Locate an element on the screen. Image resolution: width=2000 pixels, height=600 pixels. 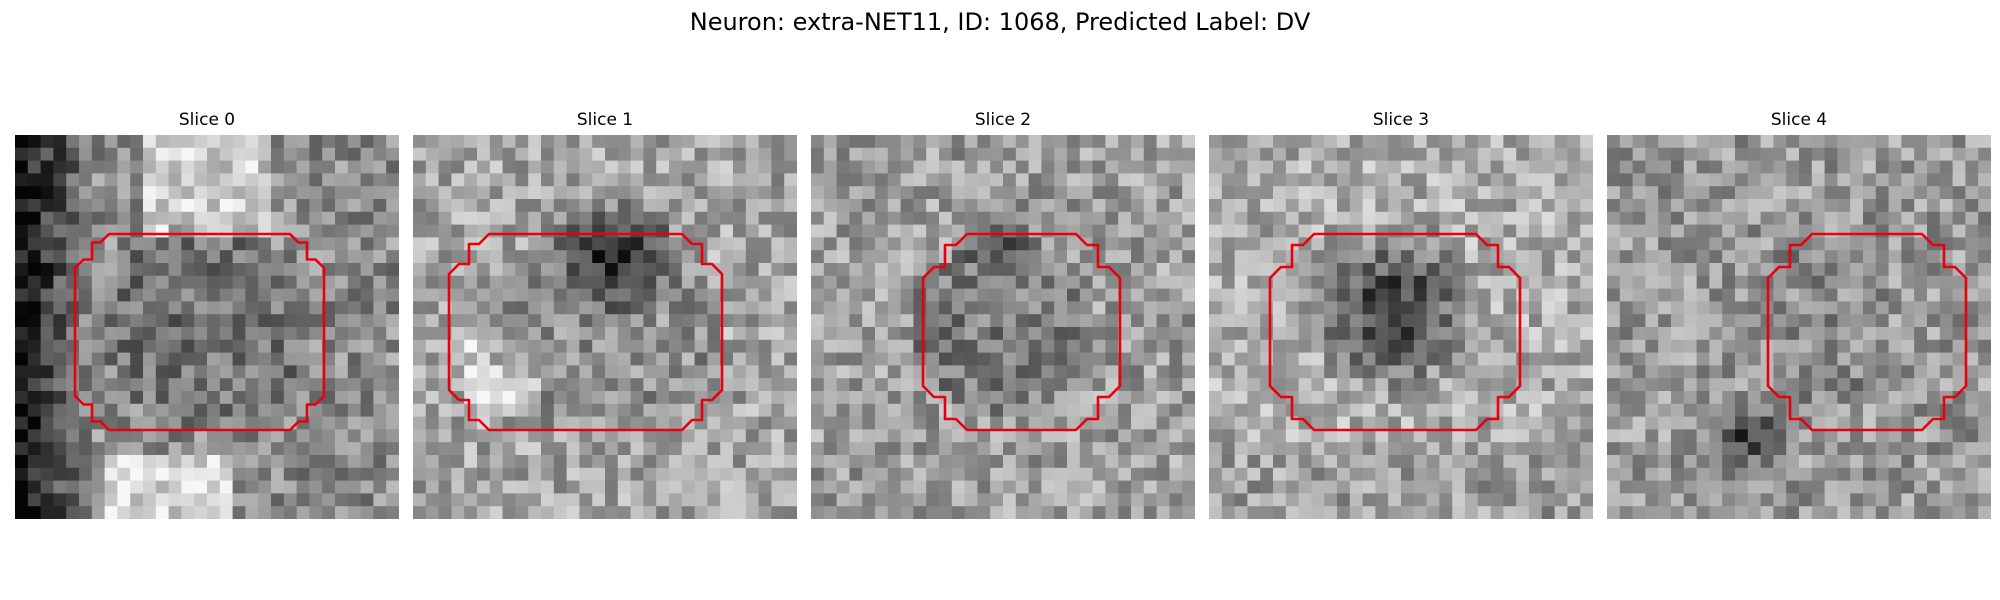
slice-title: Slice 0 is located at coordinates (207, 120).